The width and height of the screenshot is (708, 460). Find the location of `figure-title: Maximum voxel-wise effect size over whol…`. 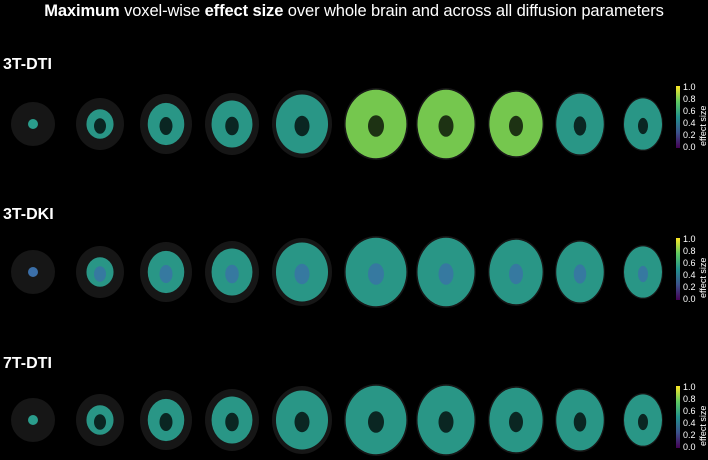

figure-title: Maximum voxel-wise effect size over whol… is located at coordinates (354, 11).